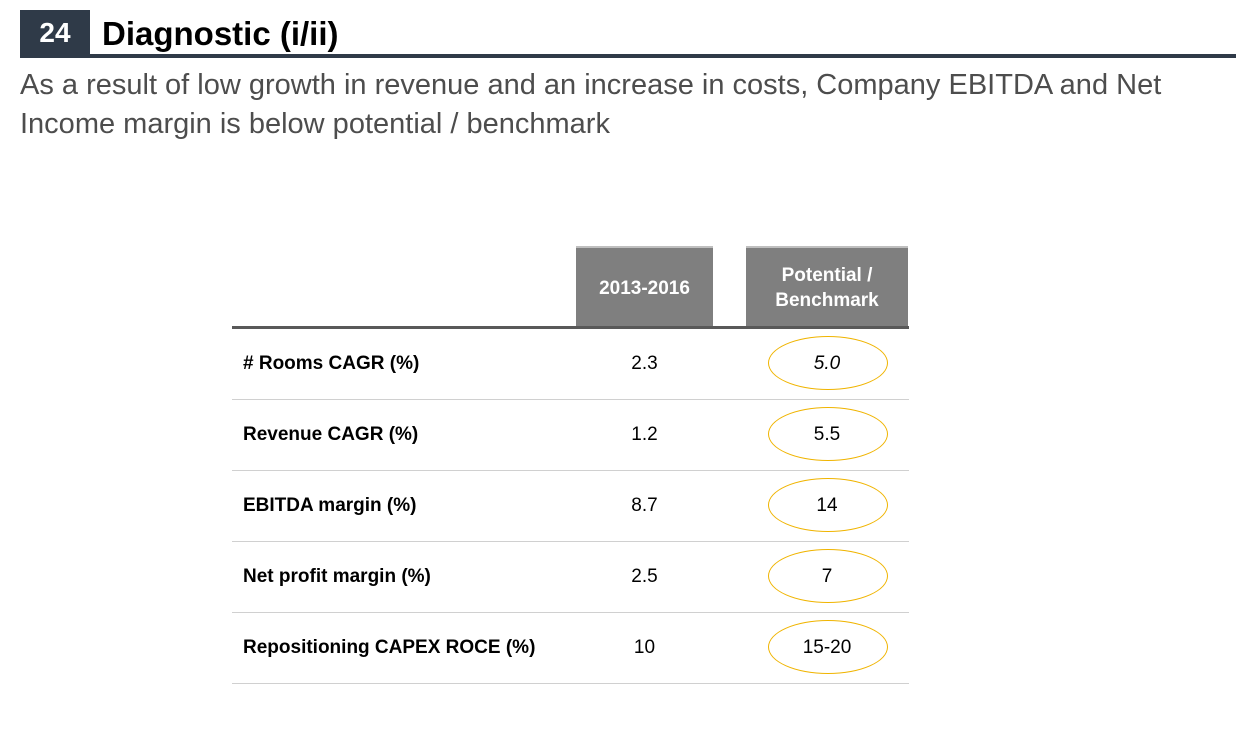 The image size is (1236, 732). Describe the element at coordinates (644, 434) in the screenshot. I see `row-period-value: 1.2` at that location.